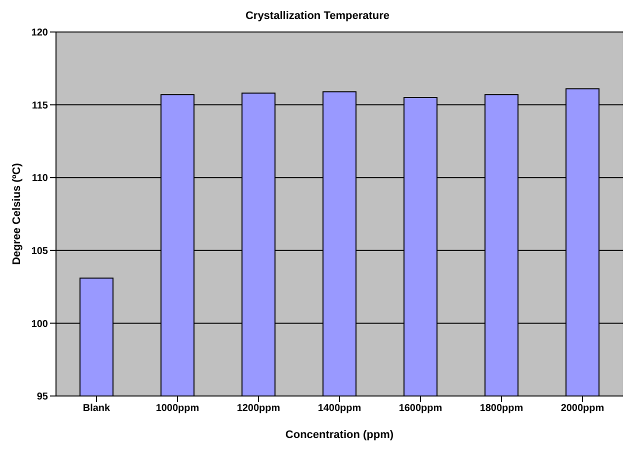  What do you see at coordinates (40, 106) in the screenshot?
I see `y-tick-label: 115` at bounding box center [40, 106].